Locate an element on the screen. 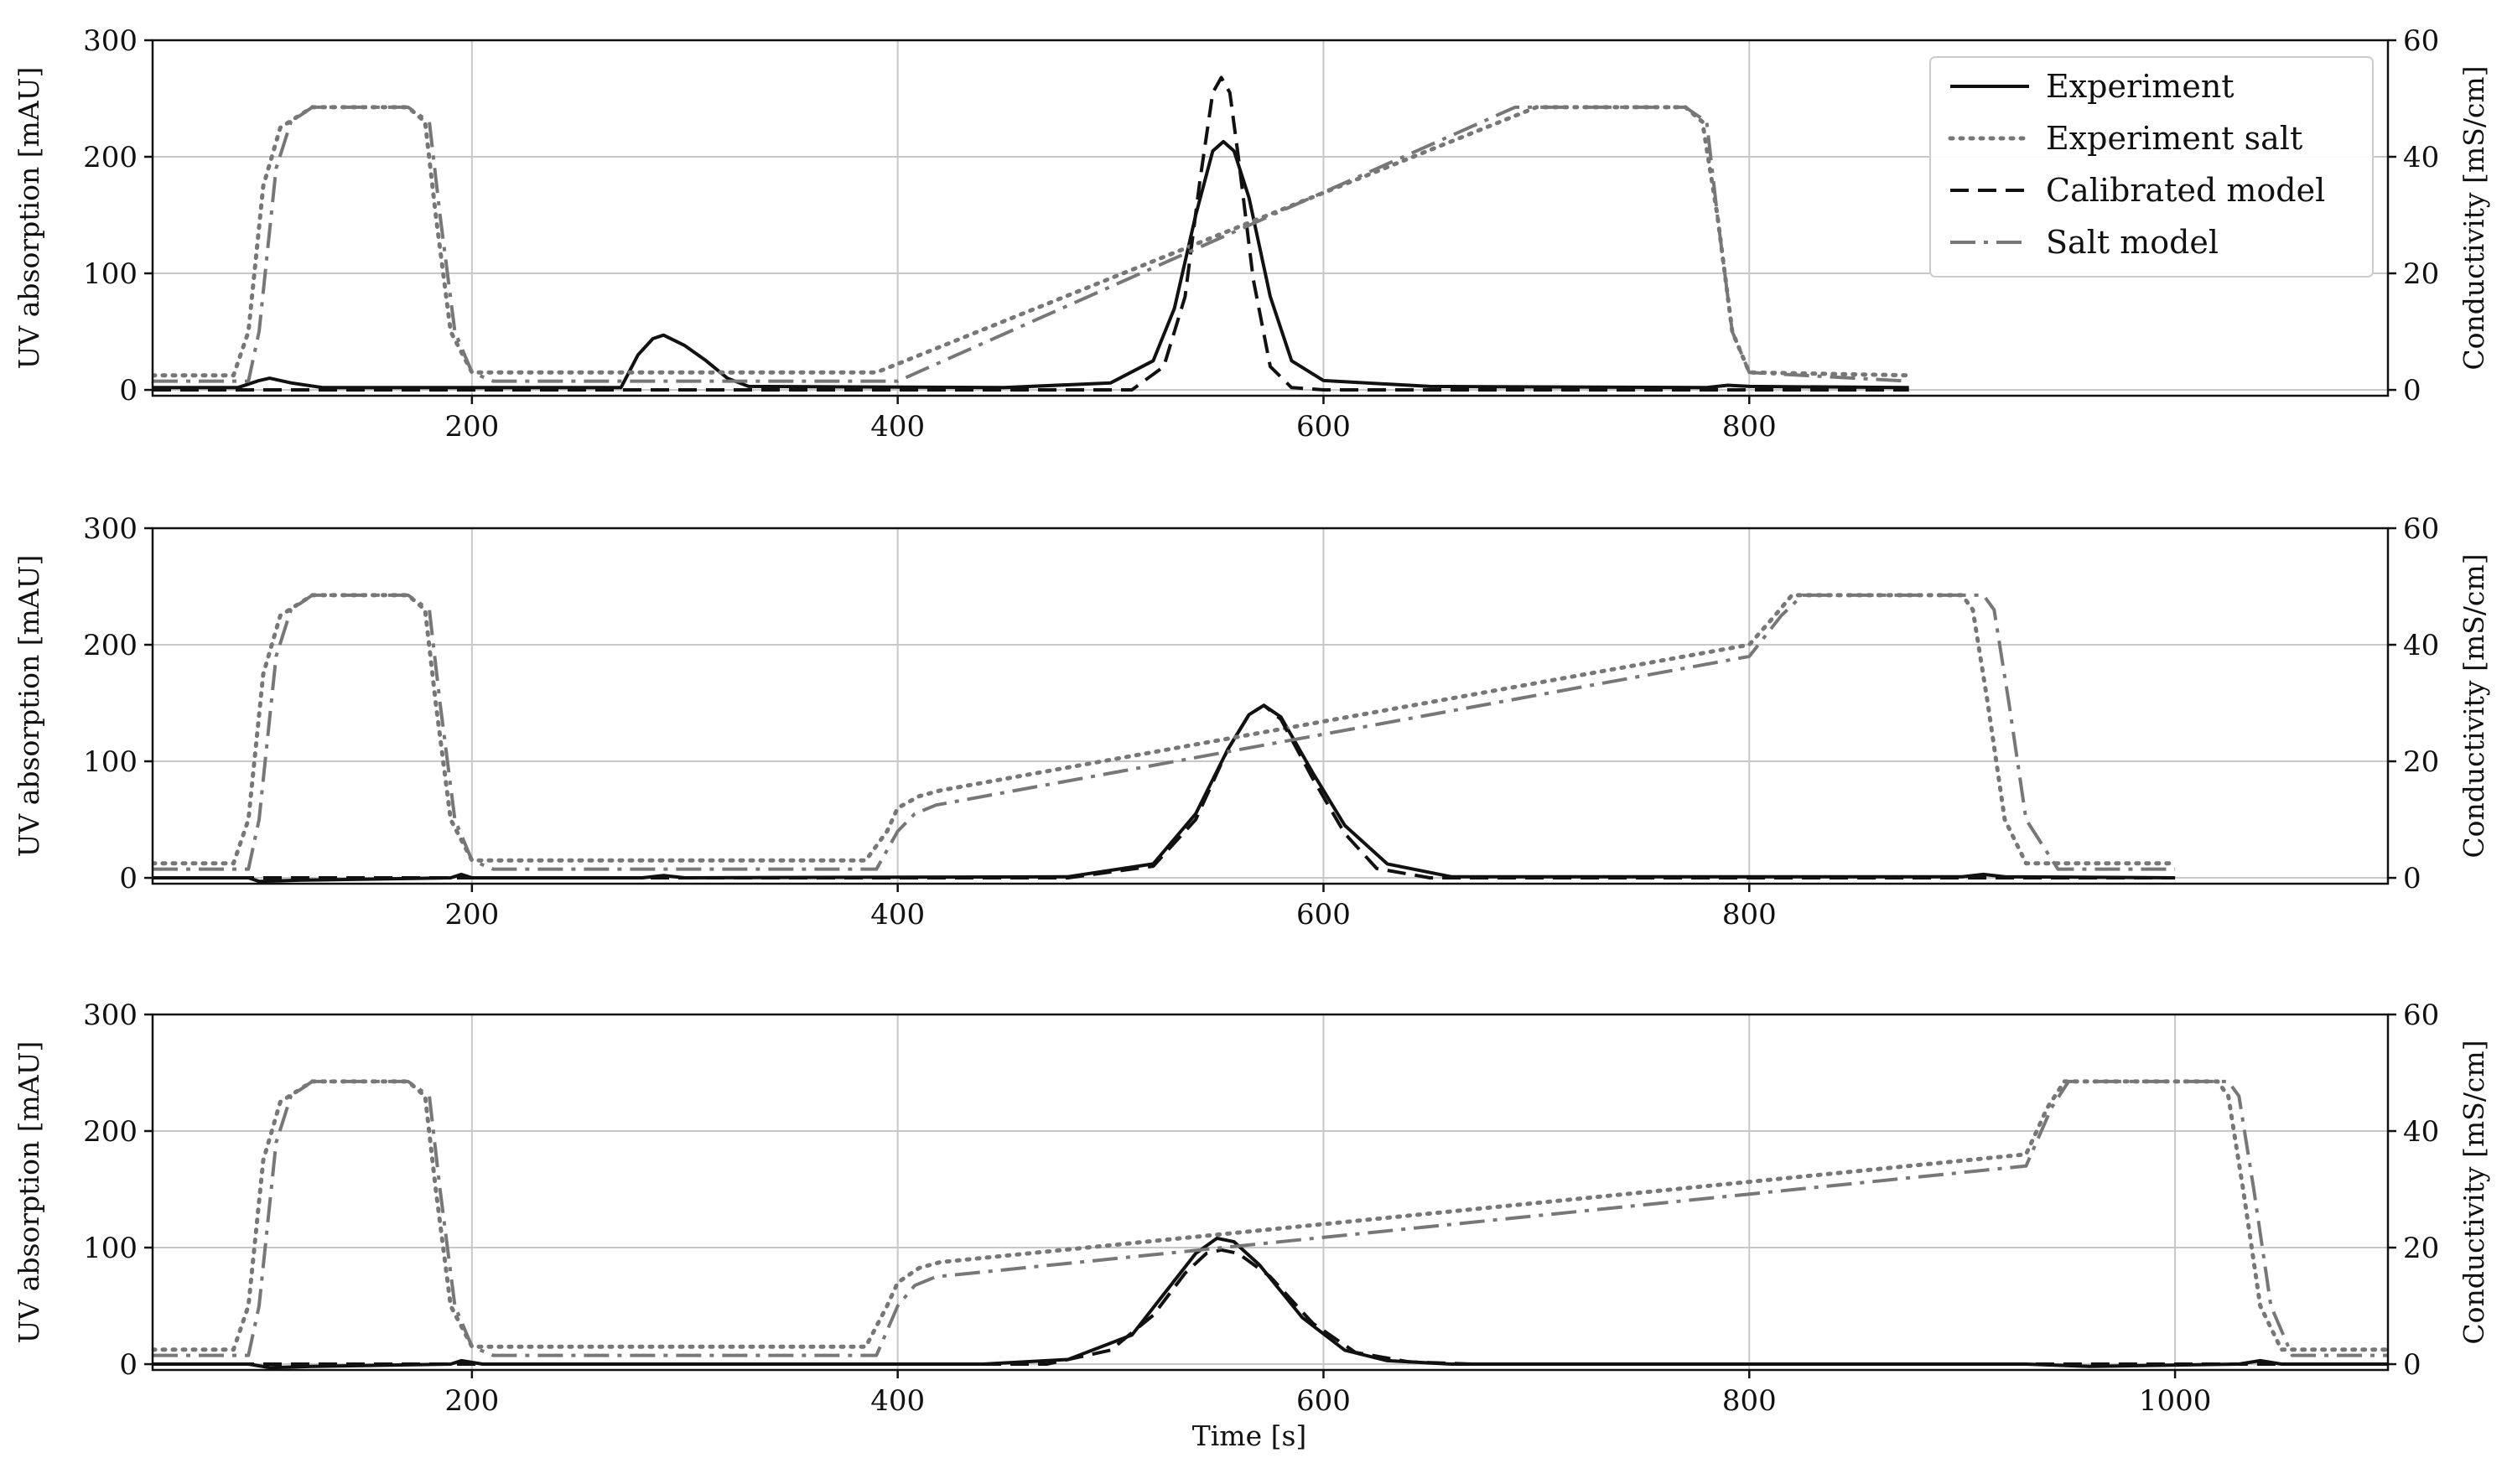 This screenshot has width=2507, height=1484. legend-entry-label: Salt model is located at coordinates (2132, 242).